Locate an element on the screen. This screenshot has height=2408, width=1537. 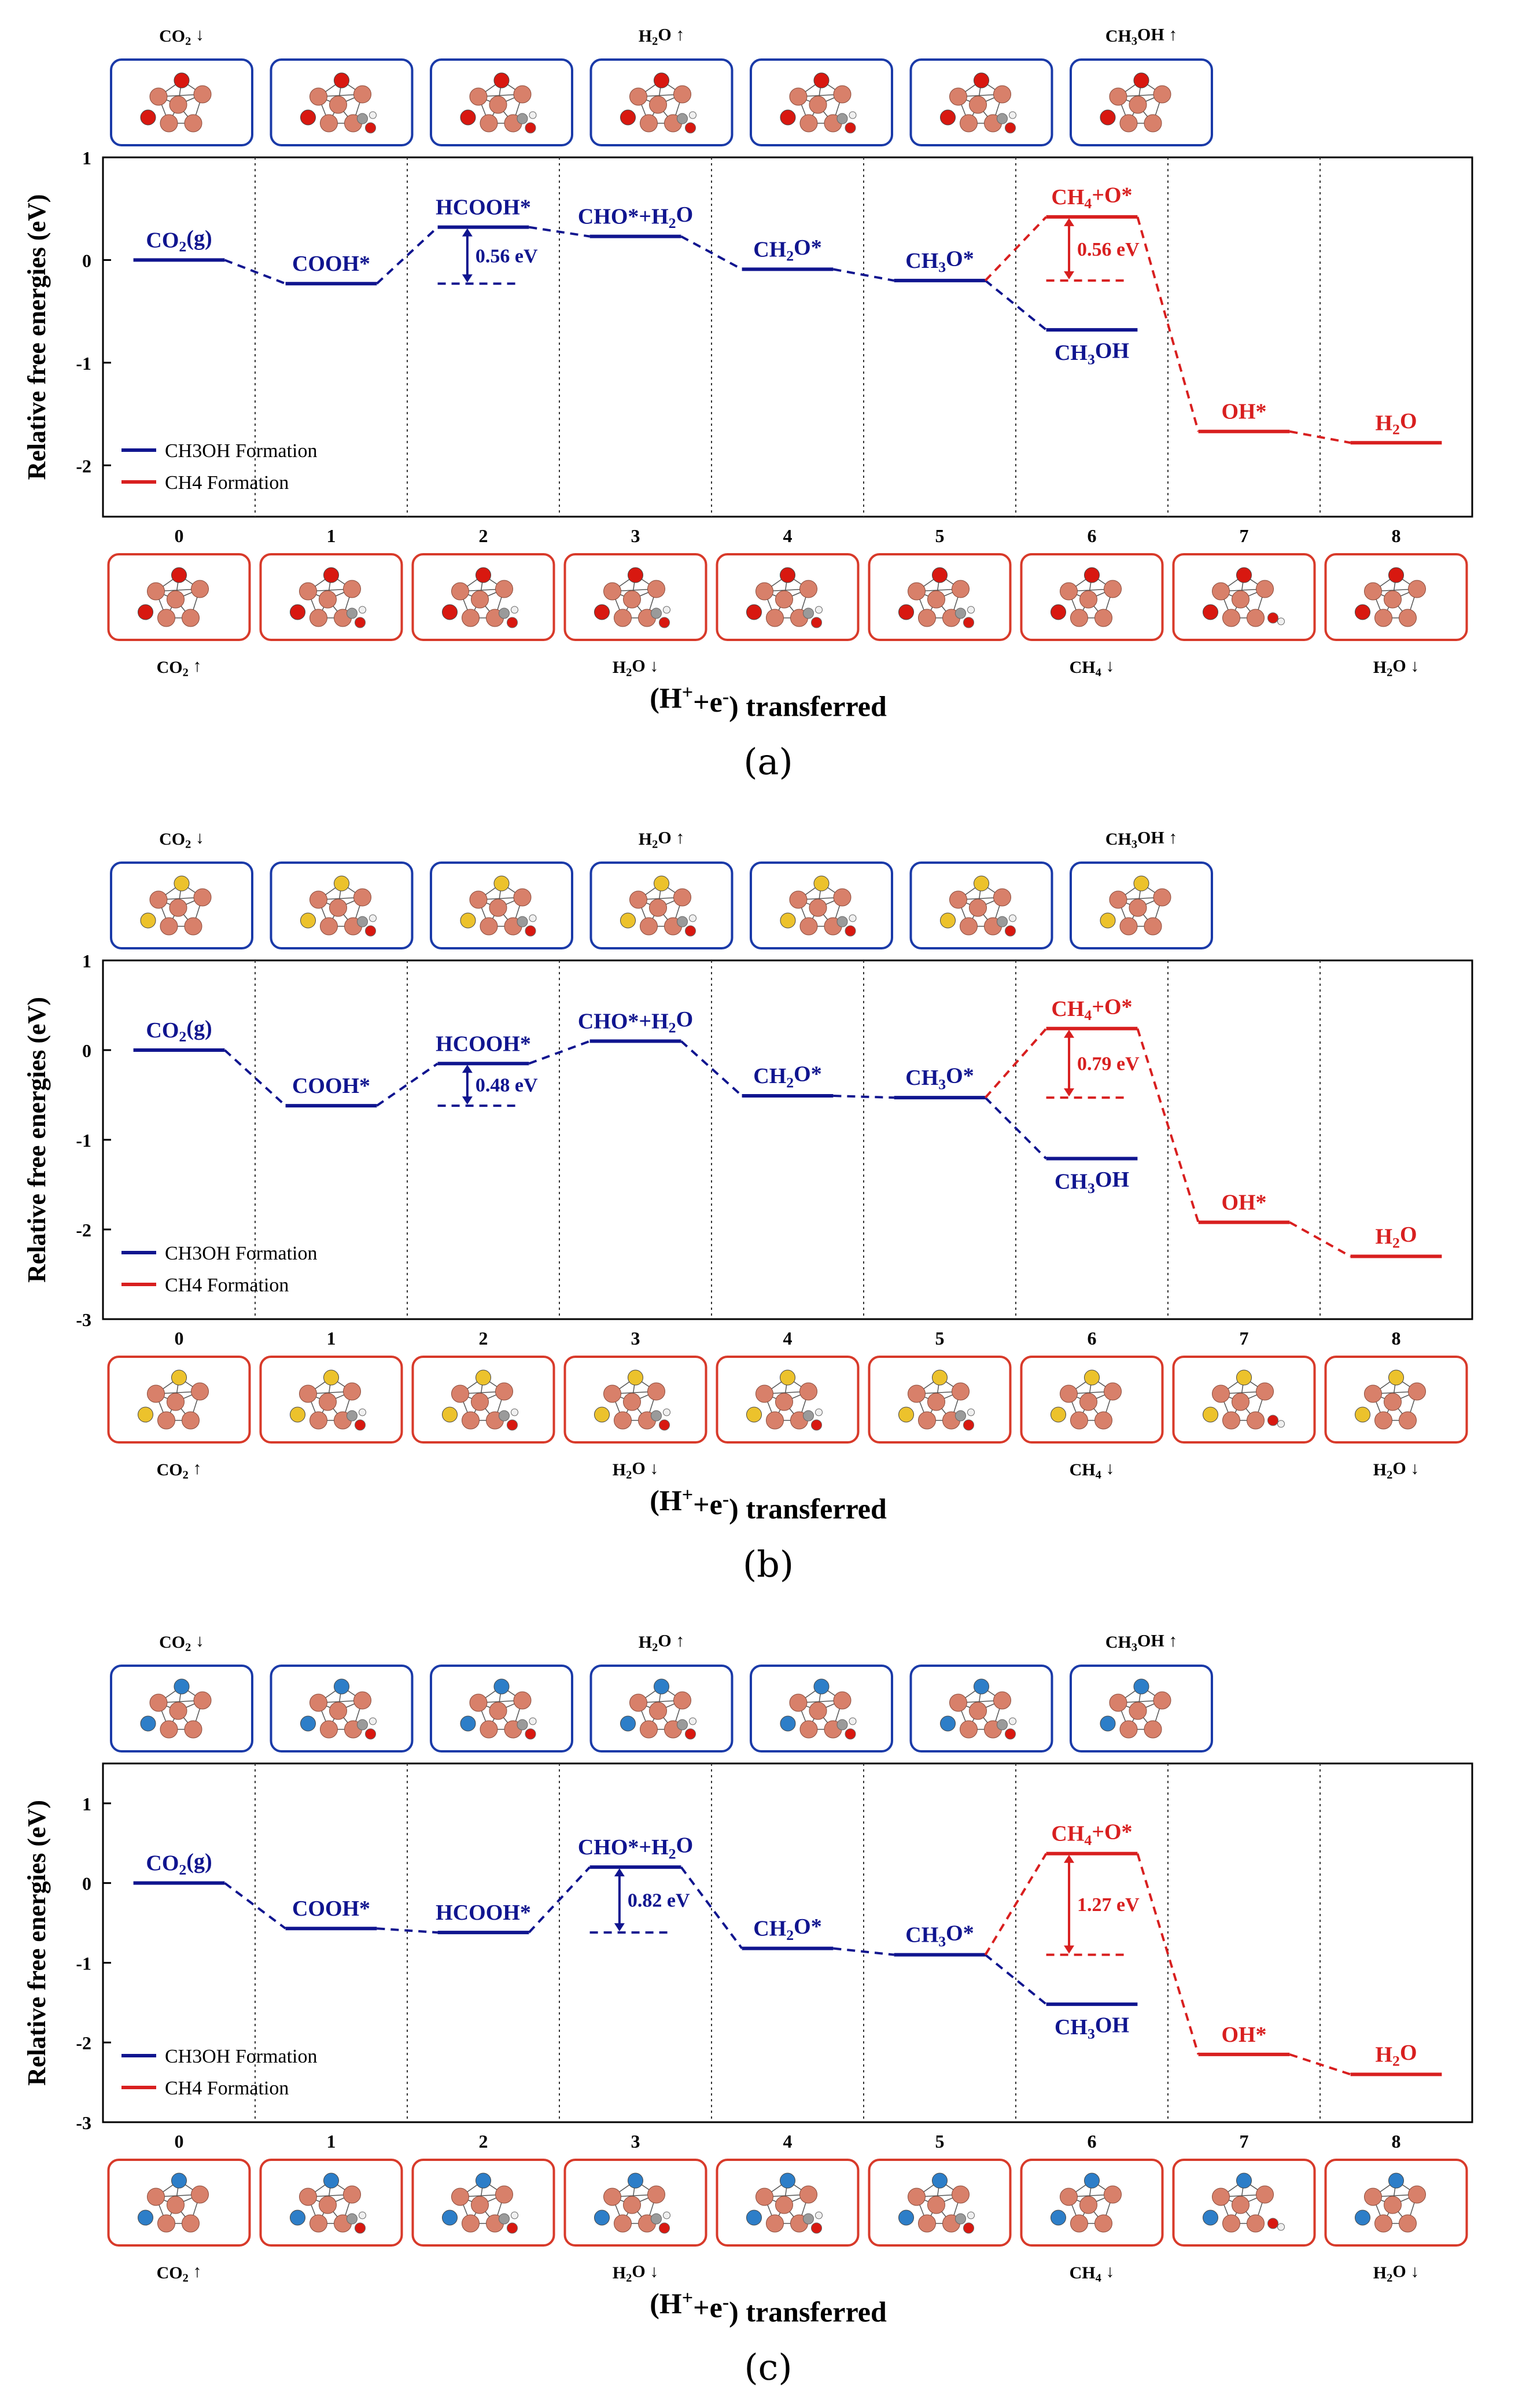
ch4-level-label: OH* is located at coordinates (1243, 1203).